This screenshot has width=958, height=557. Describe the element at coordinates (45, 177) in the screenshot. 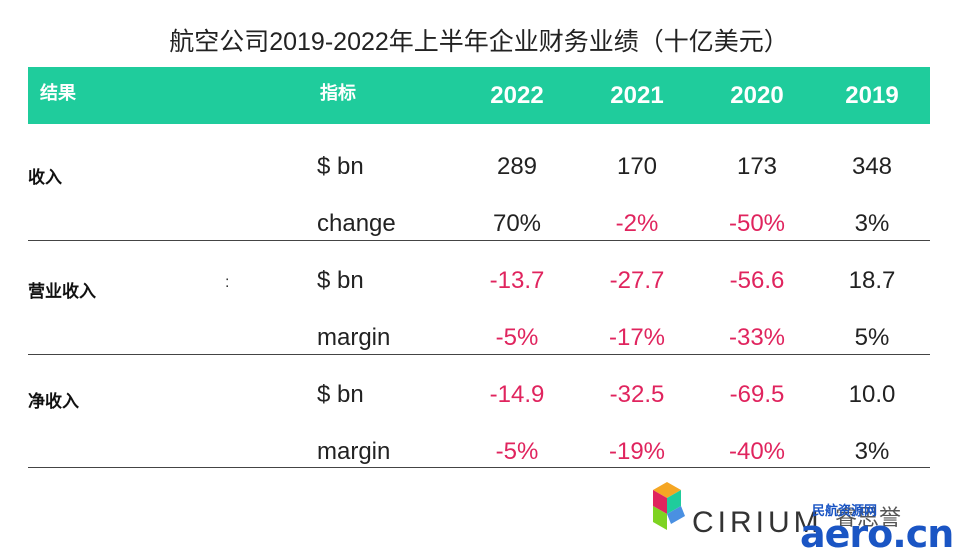

I see `group-name: 收入` at that location.